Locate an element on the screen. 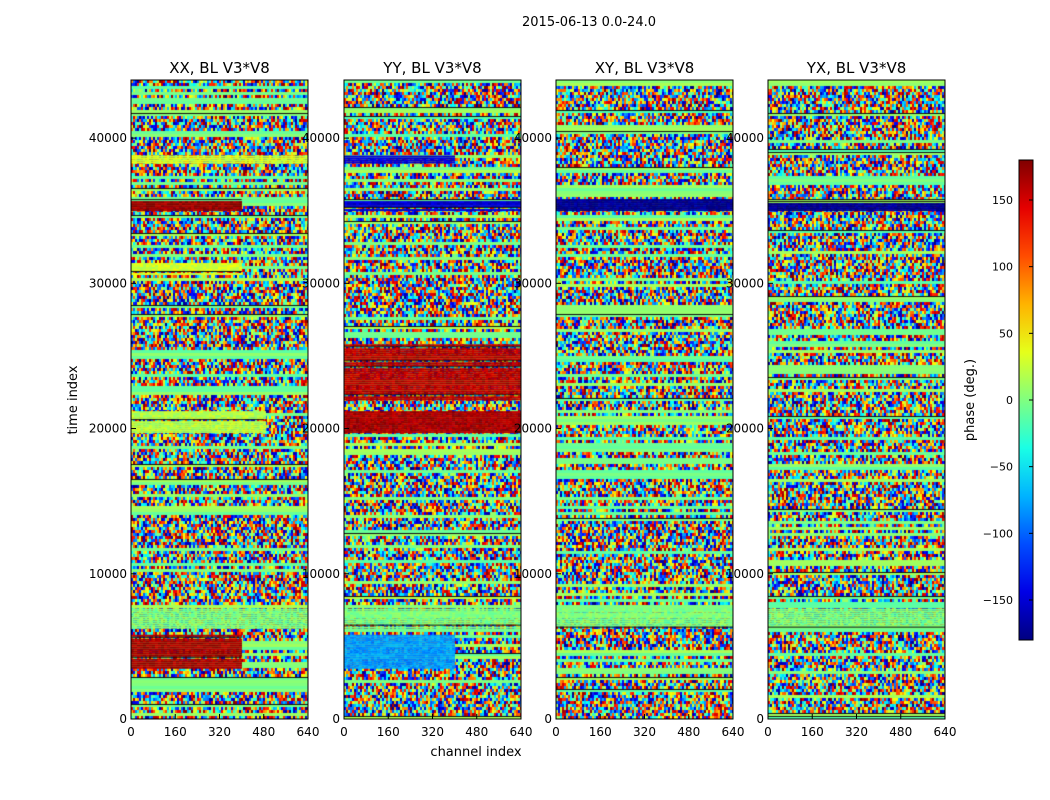  colorbar-tick-label: 50 is located at coordinates (1006, 333).